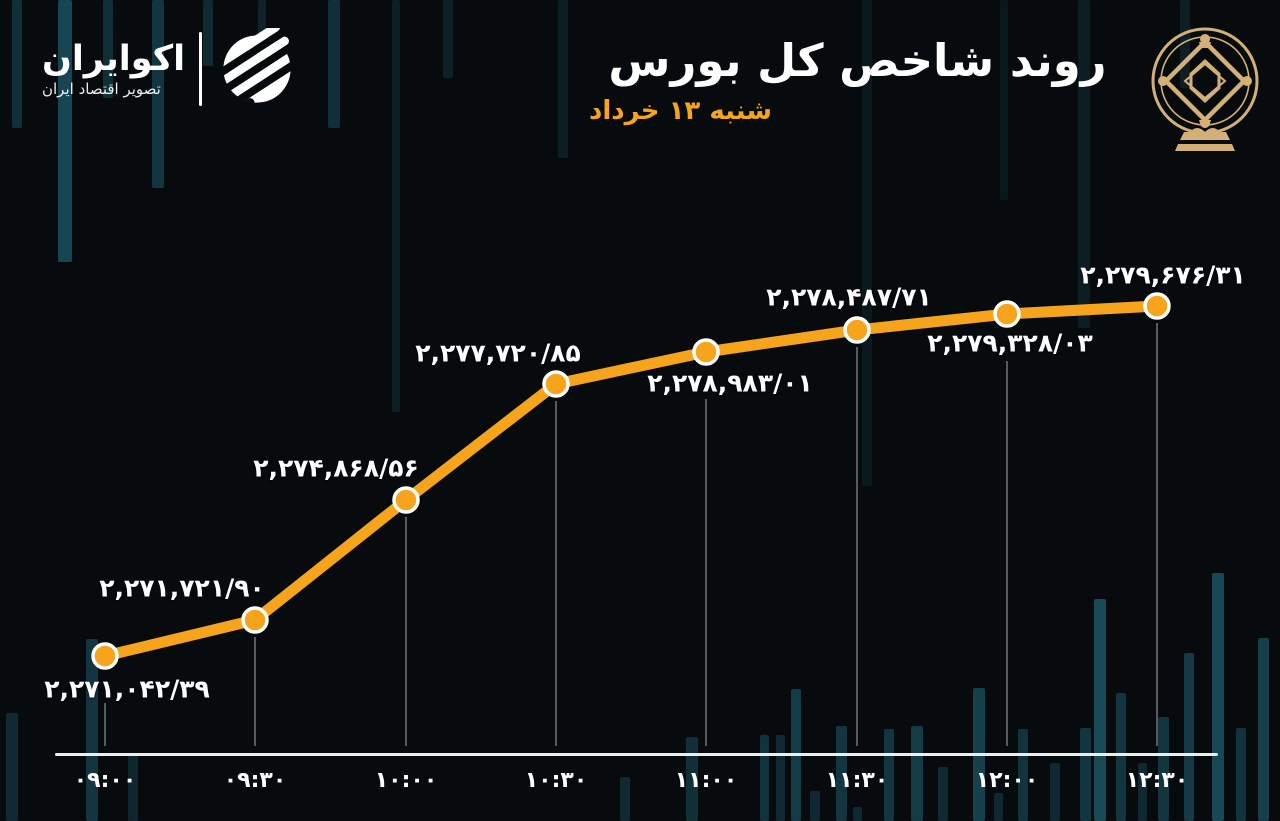 The image size is (1280, 821). What do you see at coordinates (1010, 343) in the screenshot?
I see `point-value-label: ۲,۲۷۹,۳۲۸/۰۳` at bounding box center [1010, 343].